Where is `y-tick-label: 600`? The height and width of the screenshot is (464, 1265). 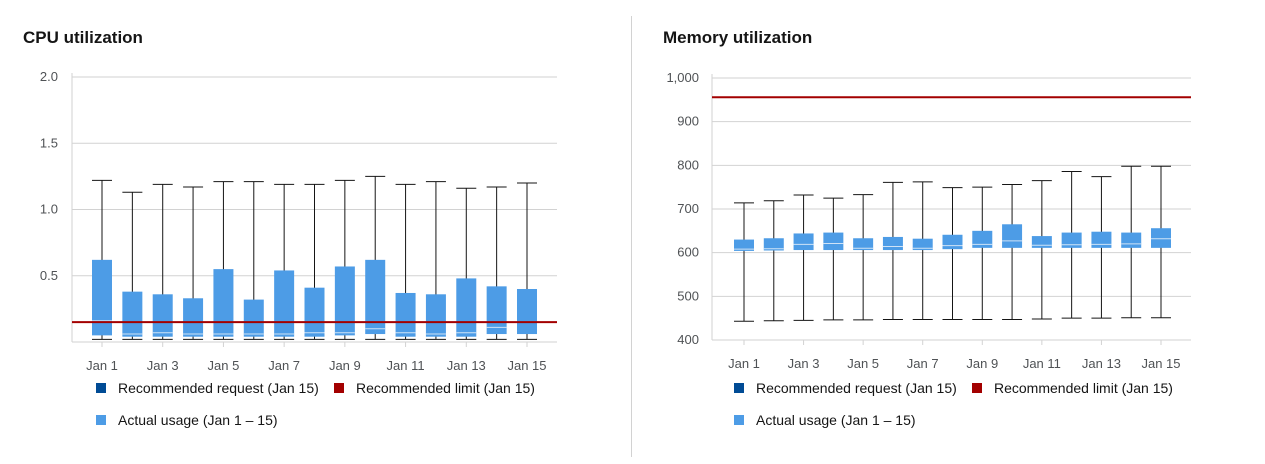
y-tick-label: 600 is located at coordinates (688, 252).